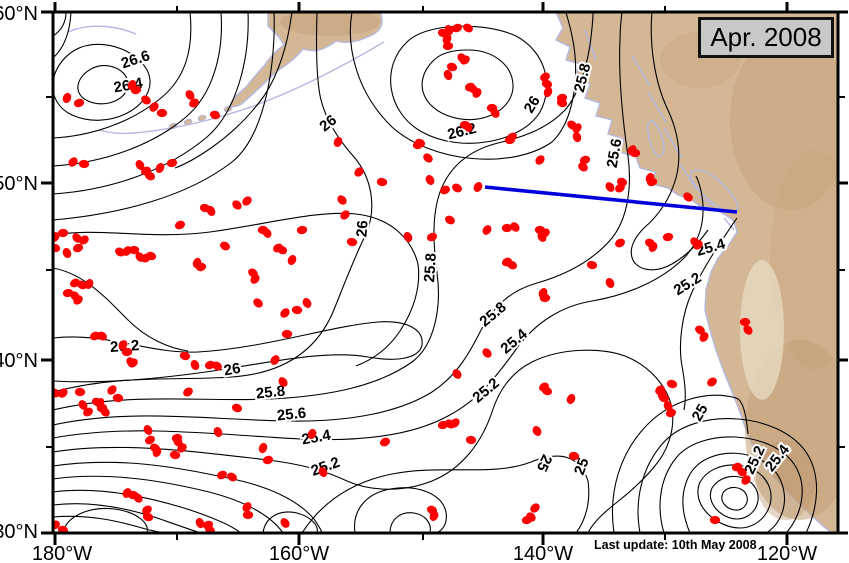 The height and width of the screenshot is (563, 849). I want to click on contour-label: 25.2, so click(485, 391).